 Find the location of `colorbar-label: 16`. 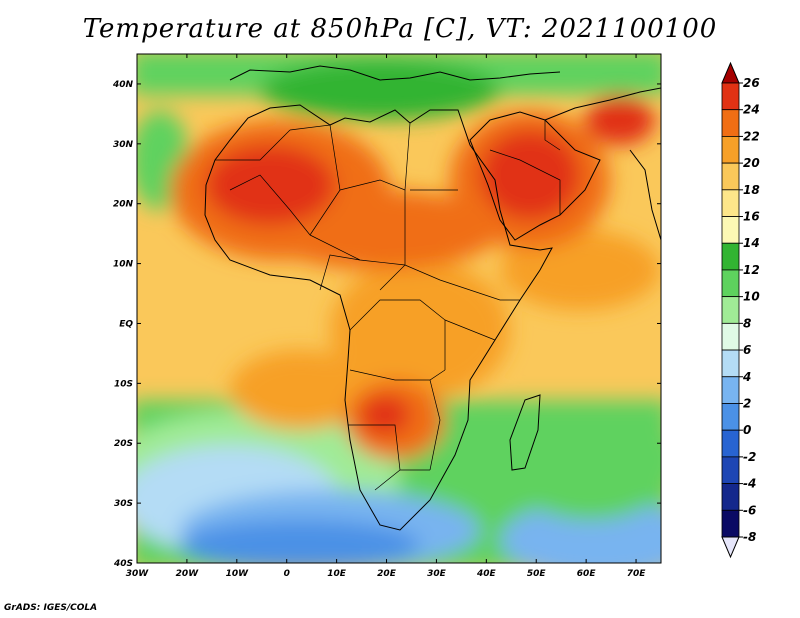

colorbar-label: 16 is located at coordinates (751, 217).